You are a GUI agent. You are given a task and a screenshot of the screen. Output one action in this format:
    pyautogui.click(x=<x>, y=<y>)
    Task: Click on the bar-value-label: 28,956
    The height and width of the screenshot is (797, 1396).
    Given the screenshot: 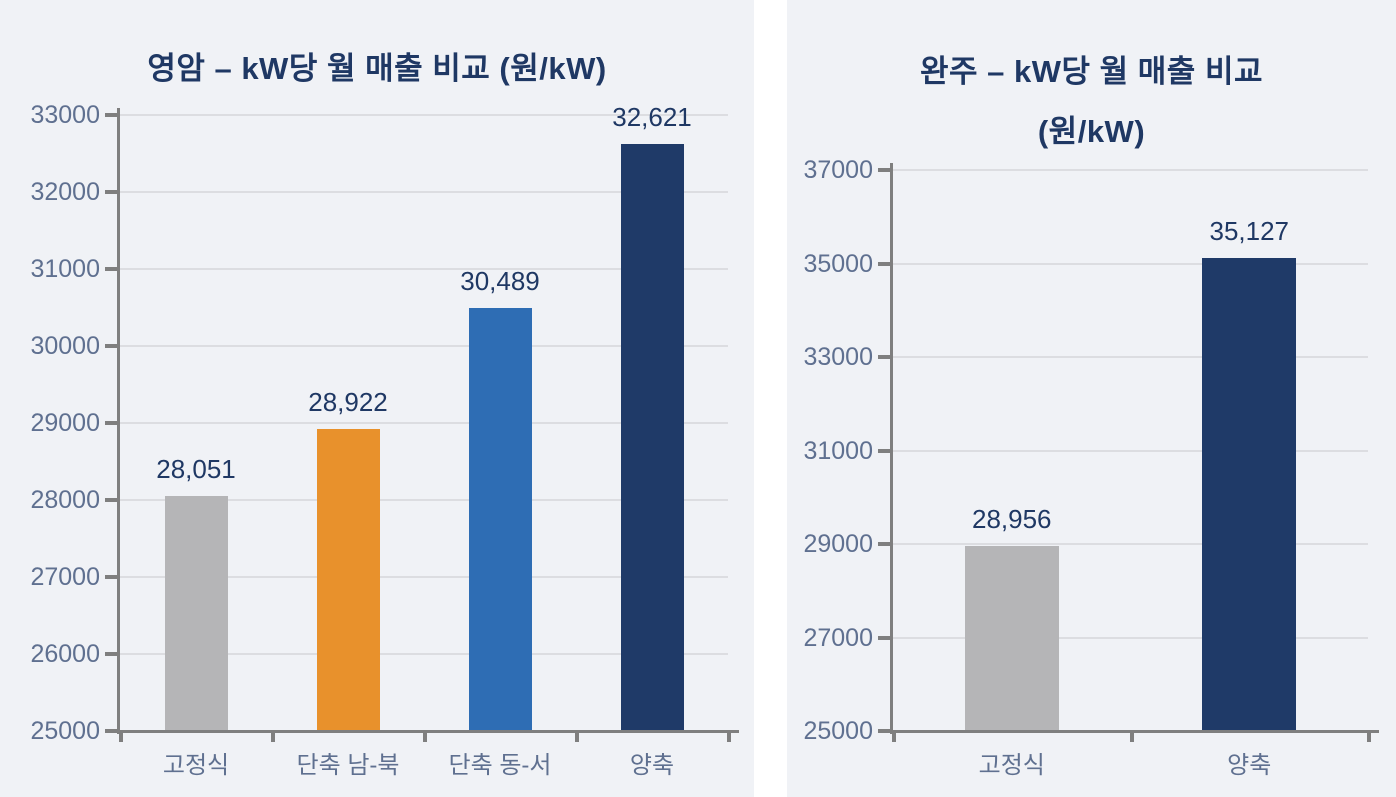 What is the action you would take?
    pyautogui.click(x=1011, y=519)
    